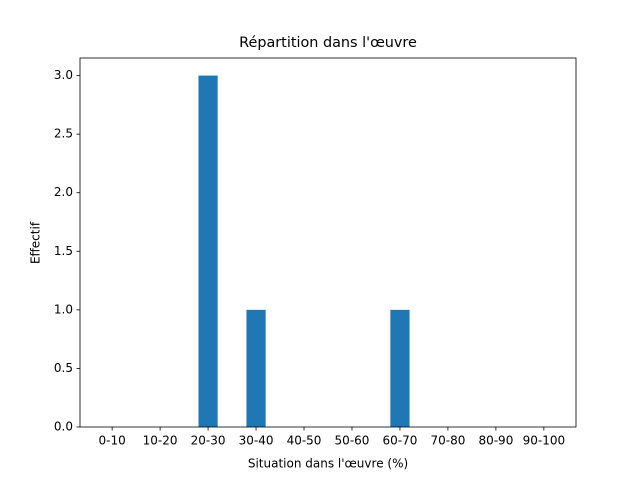 Image resolution: width=640 pixels, height=480 pixels. Describe the element at coordinates (160, 441) in the screenshot. I see `x-tick-label: 10-20` at that location.